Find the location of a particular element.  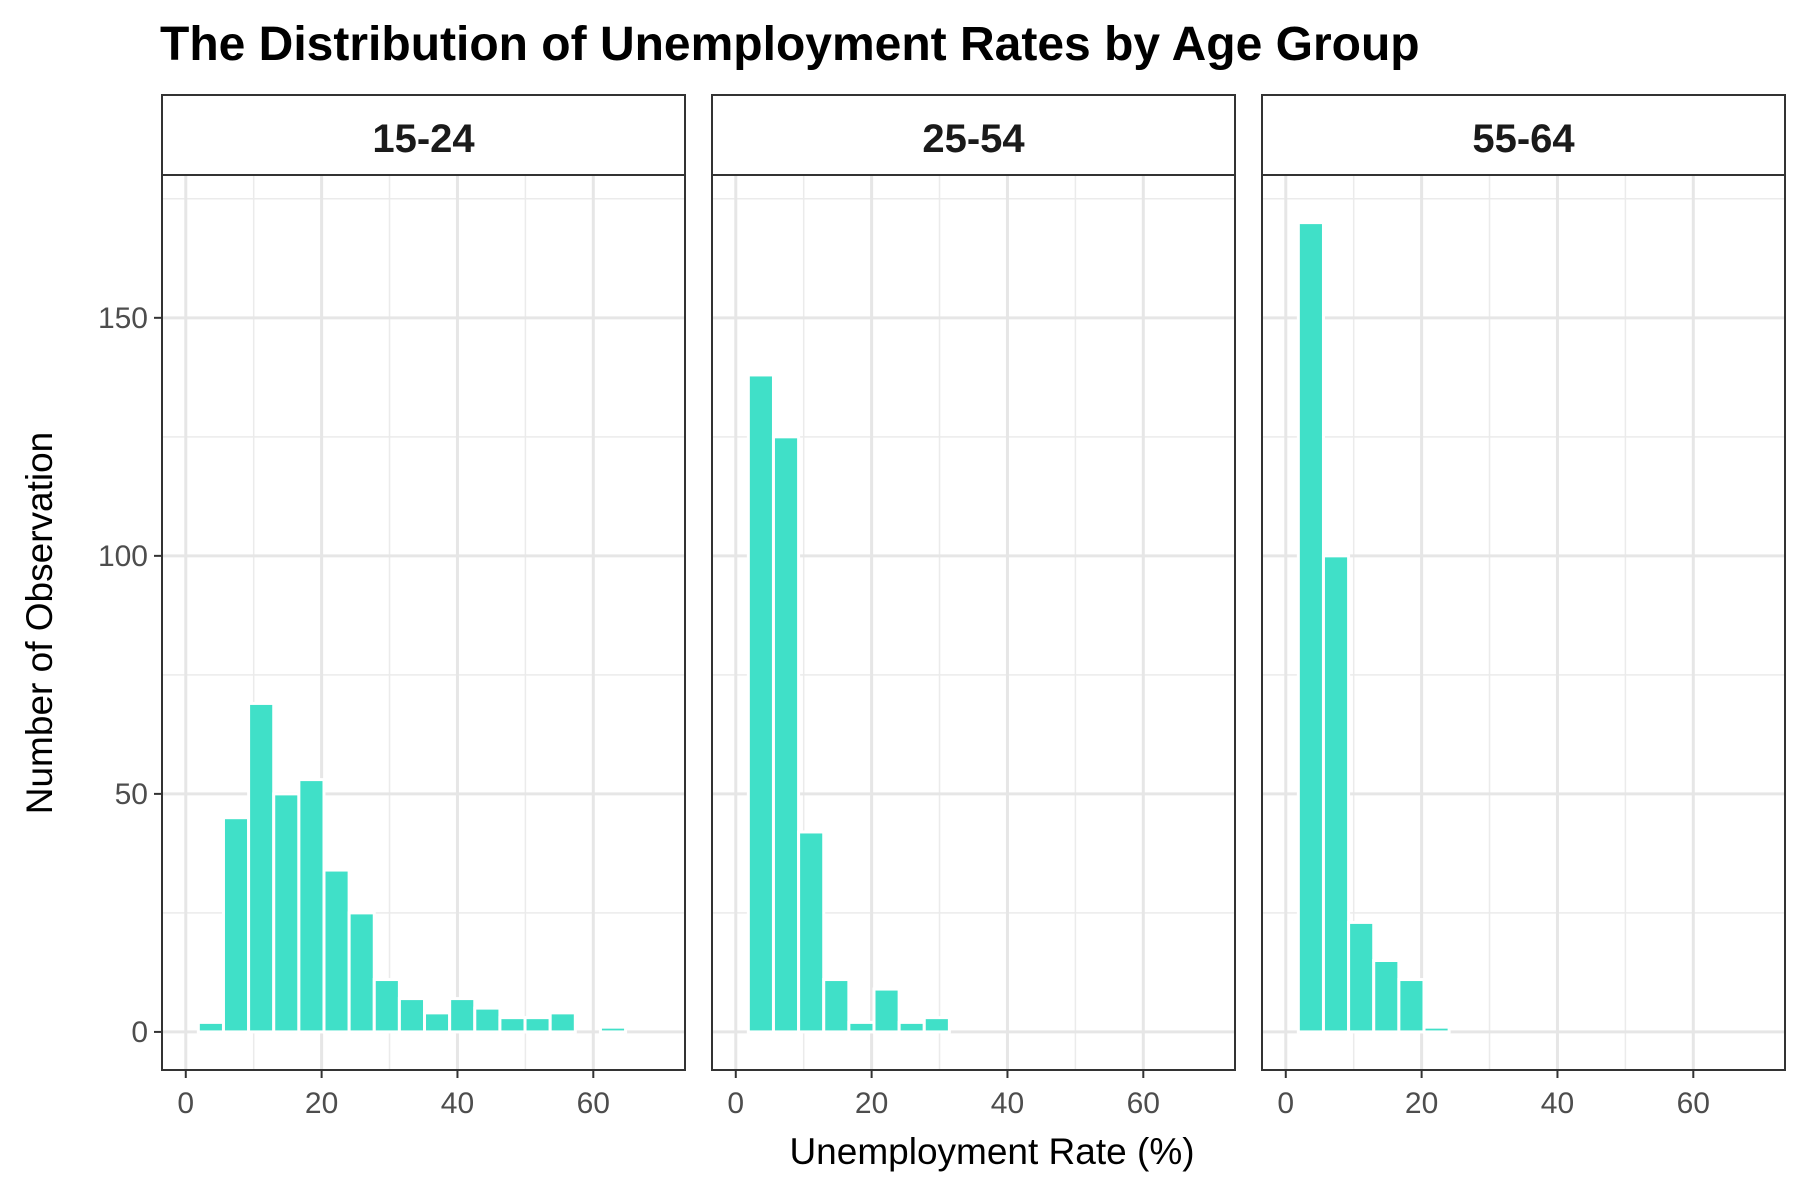

facet-strip-label: 25-54 is located at coordinates (973, 139).